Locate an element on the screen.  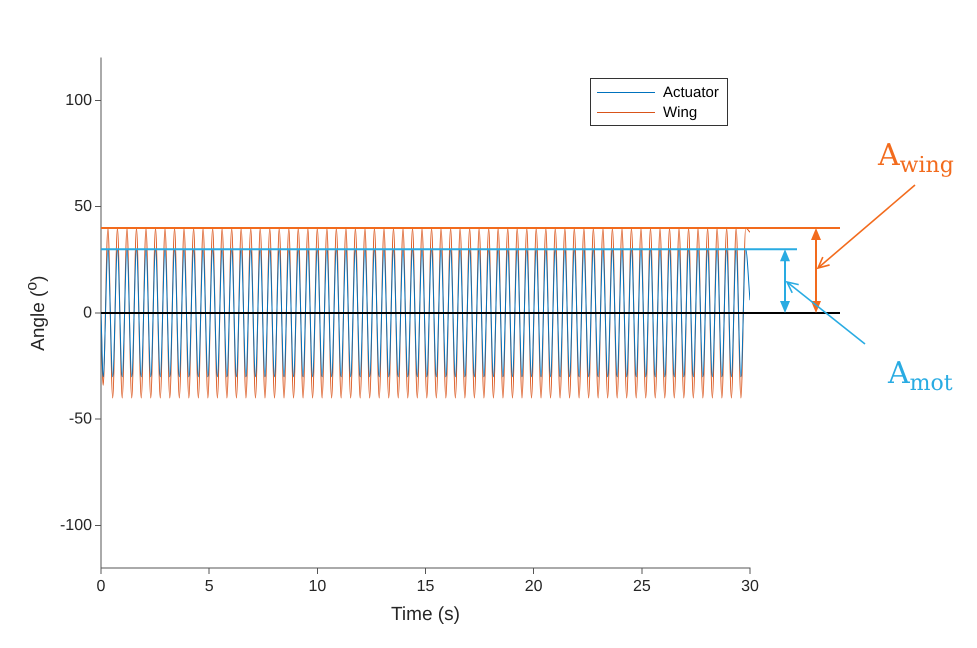
legend-label: Actuator is located at coordinates (691, 92).